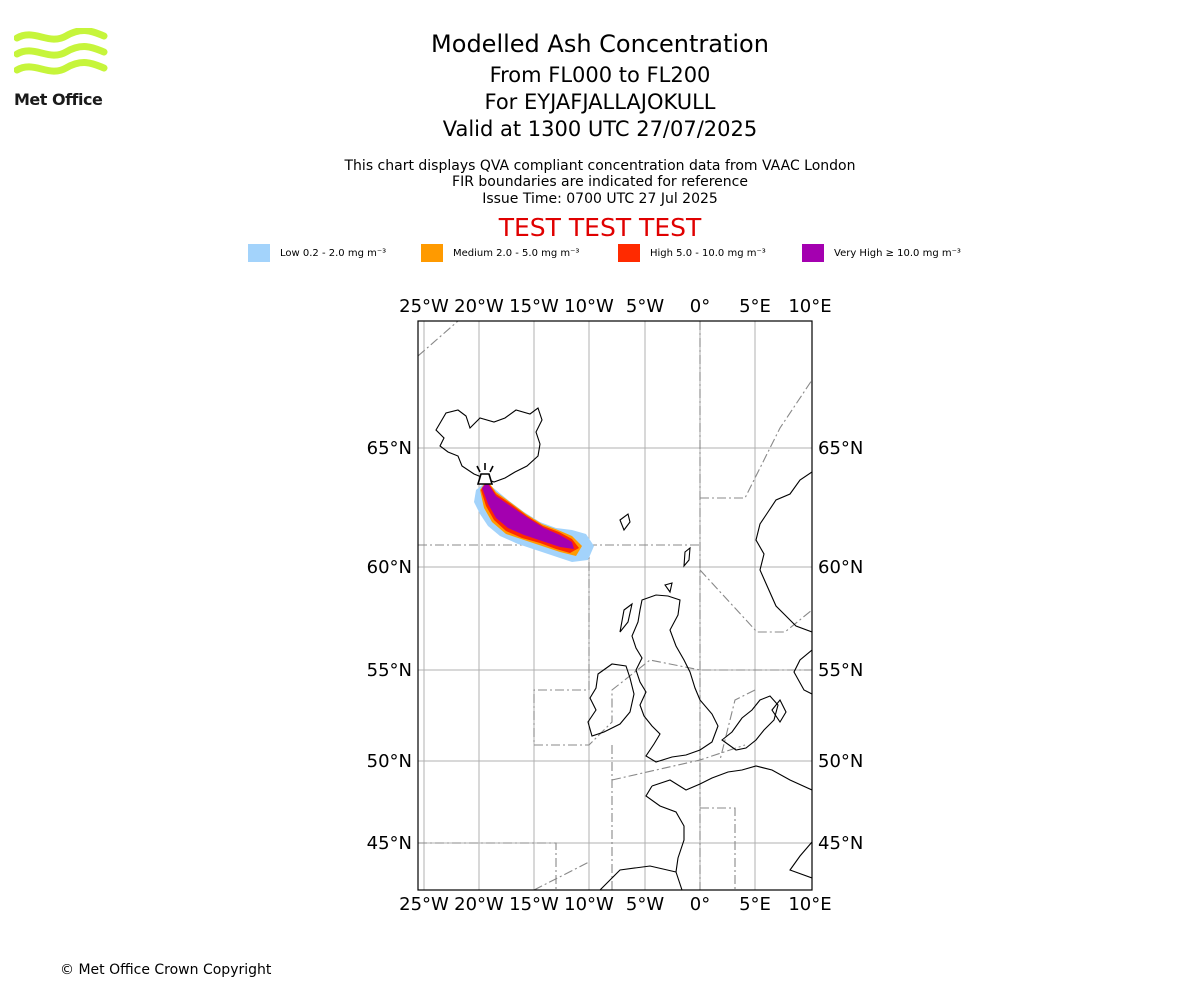  I want to click on legend-label-low: Low 0.2 - 2.0 mg m⁻³, so click(333, 253).